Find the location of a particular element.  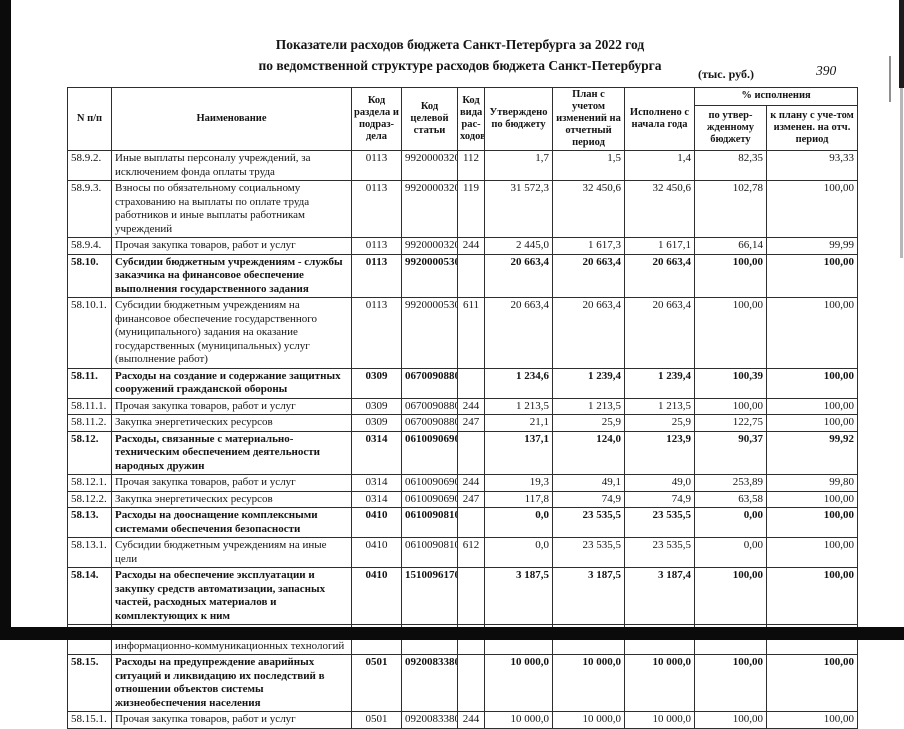

row-target-code-cell: 9920000530 is located at coordinates (429, 333).